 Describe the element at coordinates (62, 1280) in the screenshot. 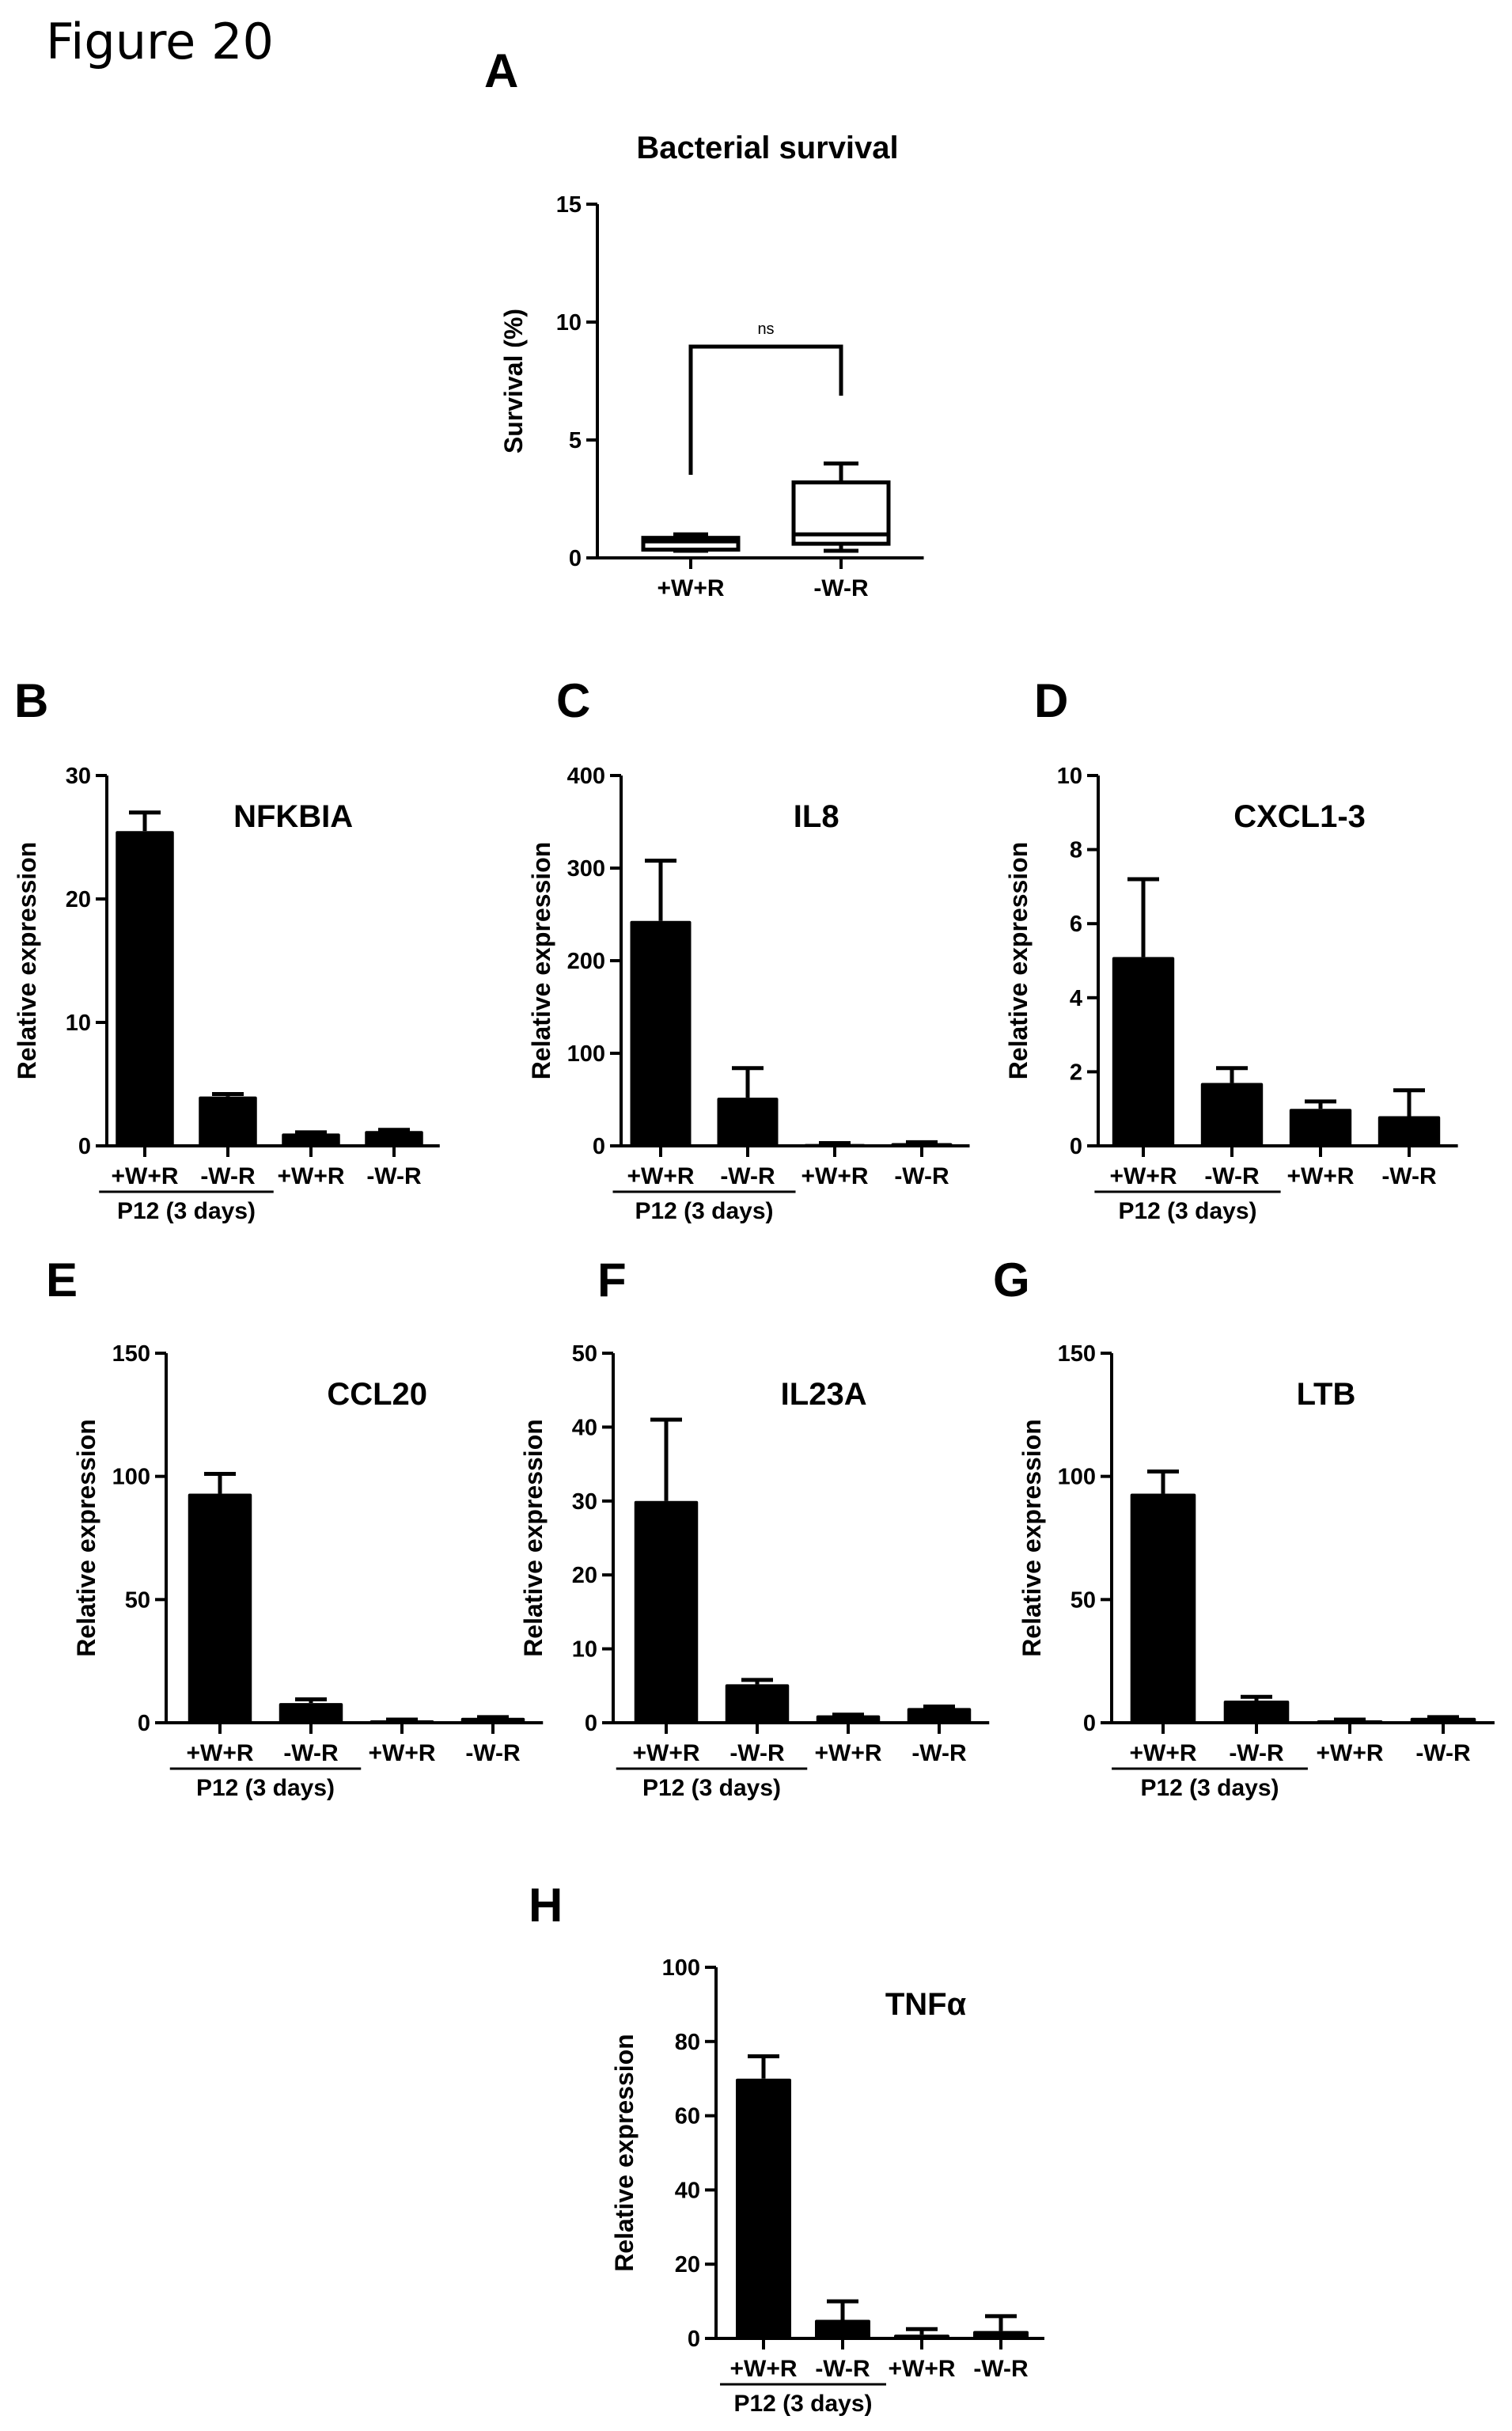

I see `panel-letter: E` at that location.